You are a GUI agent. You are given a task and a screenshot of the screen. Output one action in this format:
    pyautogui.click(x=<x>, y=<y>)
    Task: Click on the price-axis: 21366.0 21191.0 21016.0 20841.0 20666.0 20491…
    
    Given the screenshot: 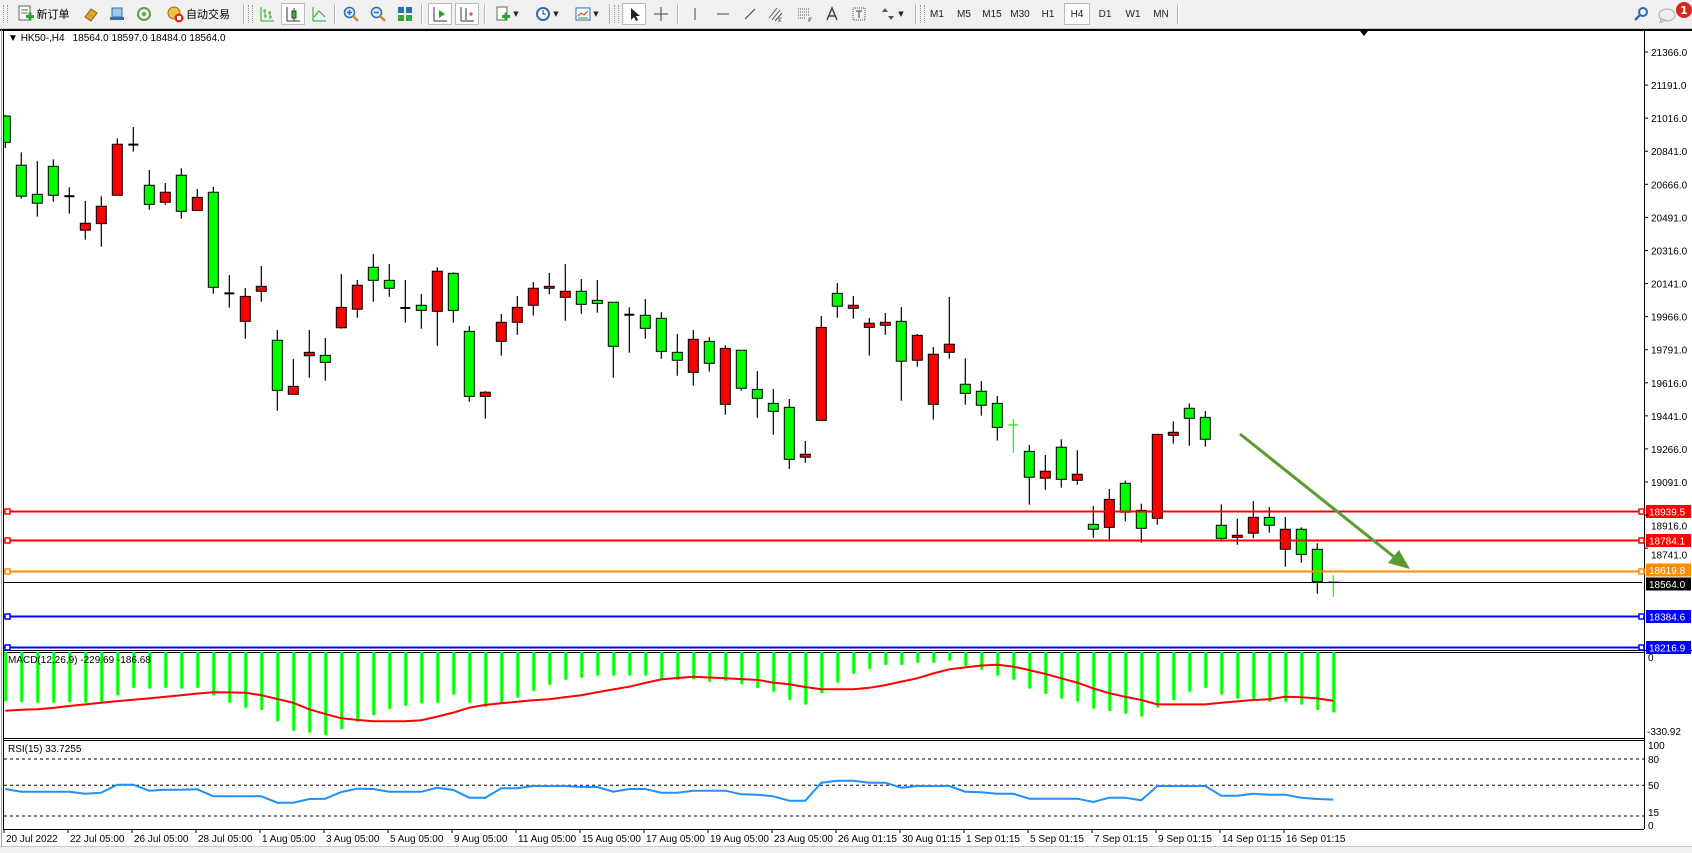 What is the action you would take?
    pyautogui.click(x=1666, y=305)
    